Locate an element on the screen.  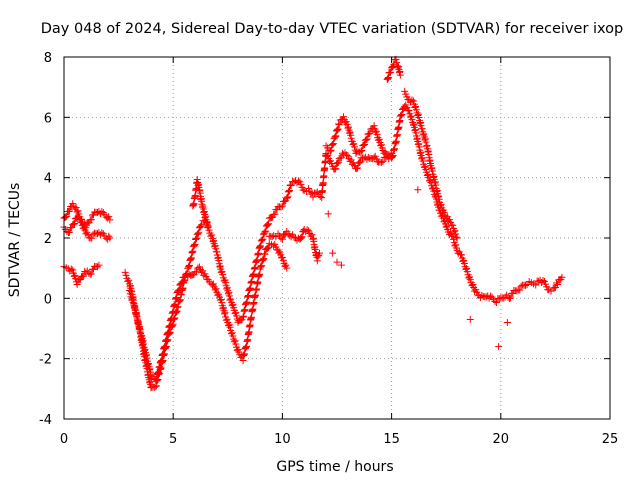
y-tick-label: 4 is located at coordinates (48, 179).